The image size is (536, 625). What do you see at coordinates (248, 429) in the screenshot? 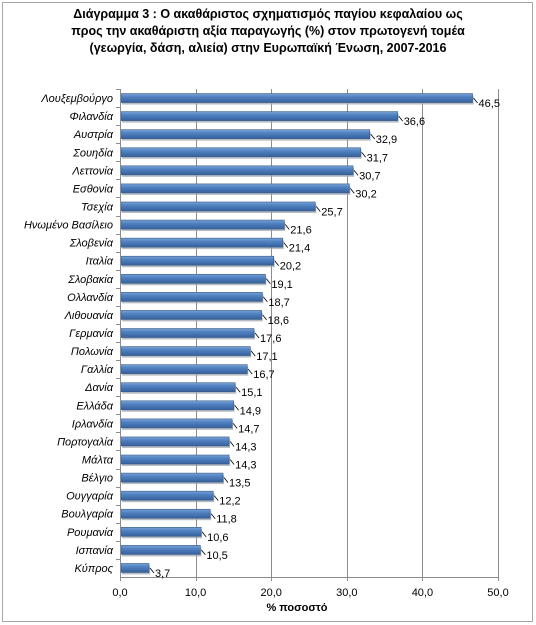
I see `data-label: 14,7` at bounding box center [248, 429].